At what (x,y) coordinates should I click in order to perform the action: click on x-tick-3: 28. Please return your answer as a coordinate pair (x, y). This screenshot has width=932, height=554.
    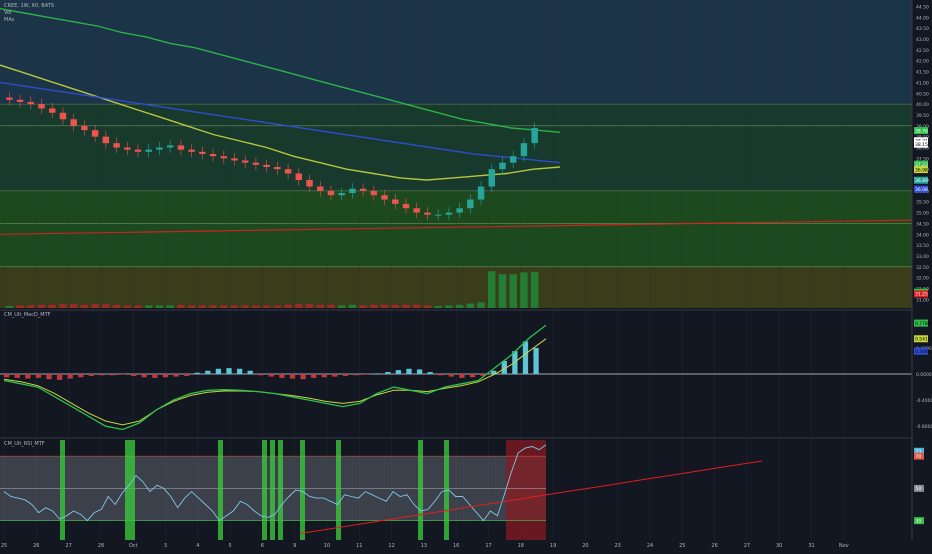
    Looking at the image, I should click on (101, 546).